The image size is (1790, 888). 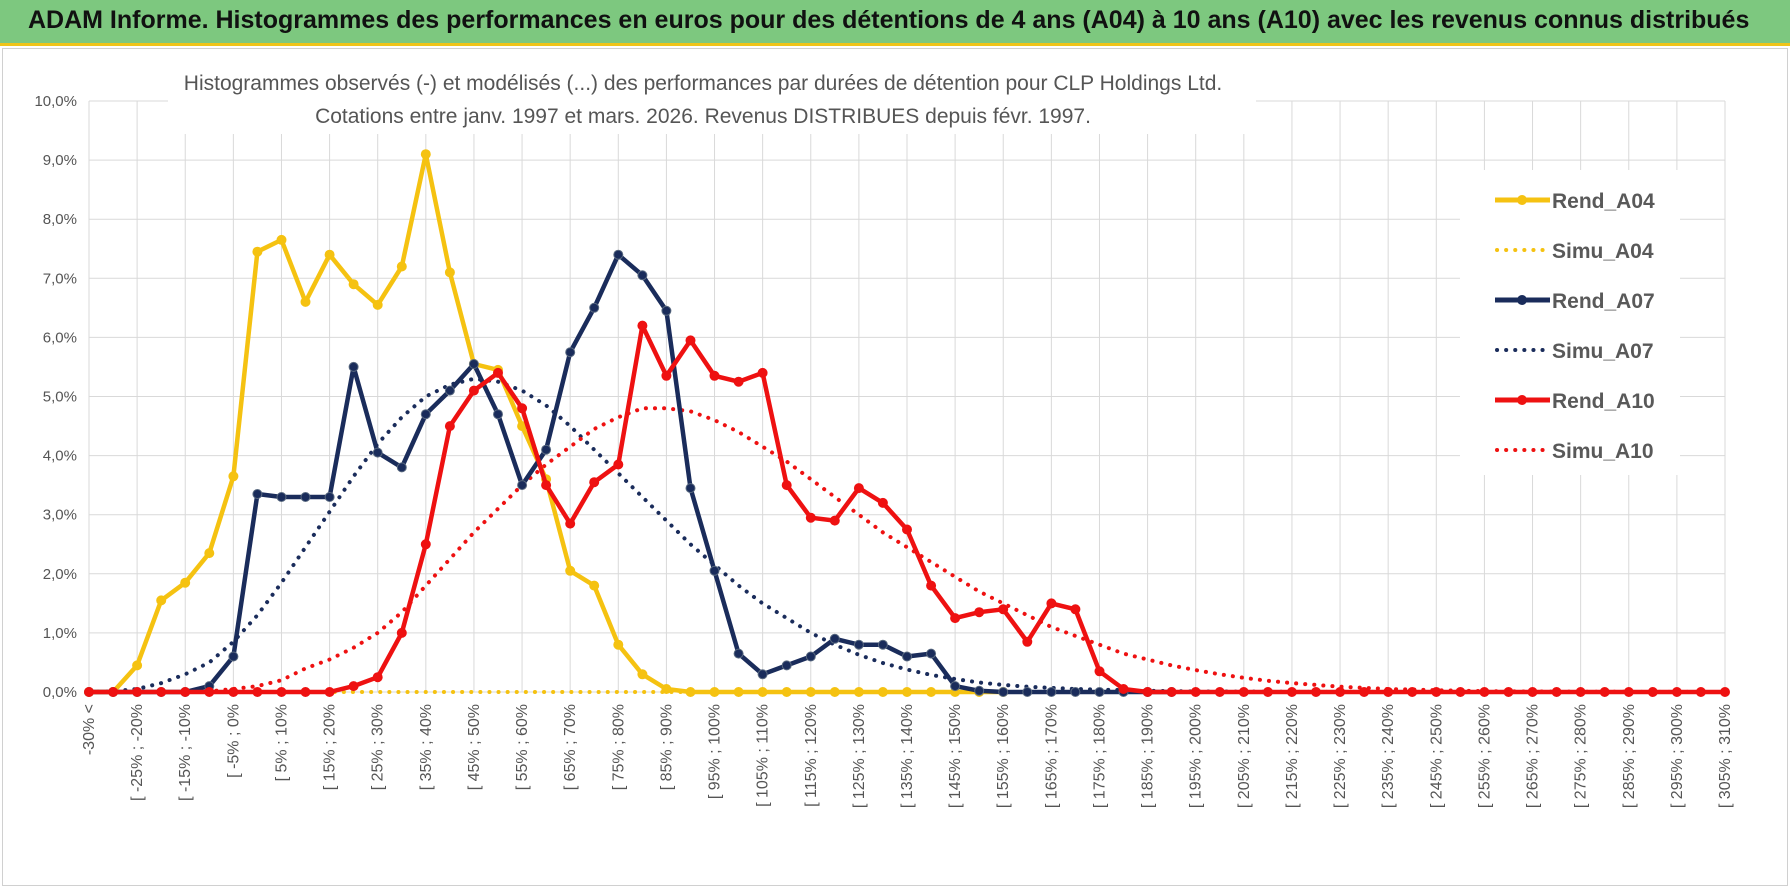 I want to click on x-tick-label: [ 305% ; 310%, so click(x=1725, y=756).